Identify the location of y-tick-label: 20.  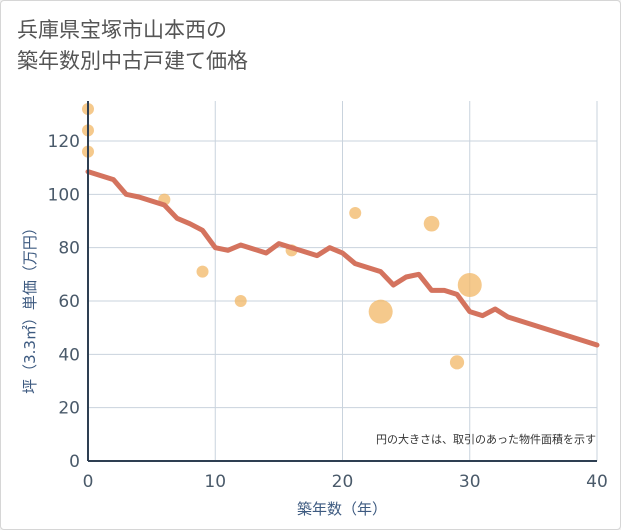
(69, 409).